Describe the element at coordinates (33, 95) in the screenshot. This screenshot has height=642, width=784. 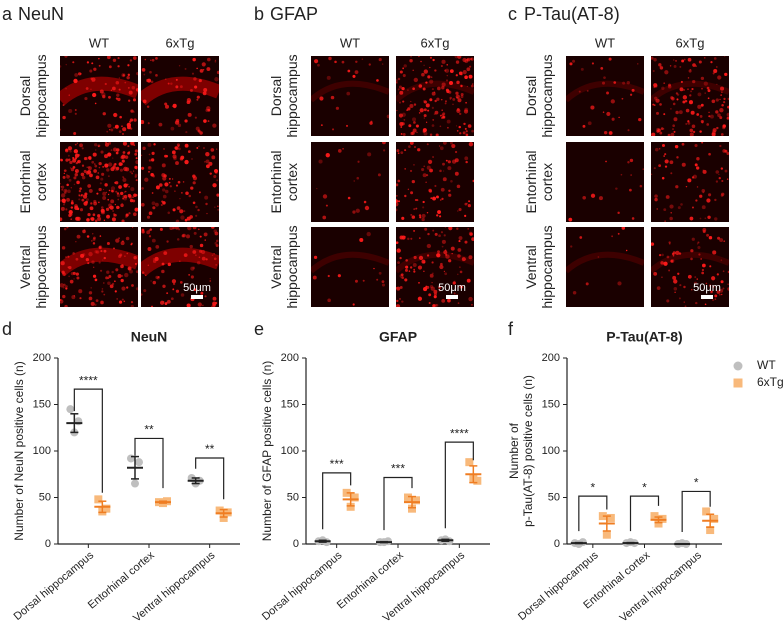
I see `row-label: Dorsalhippocampus` at that location.